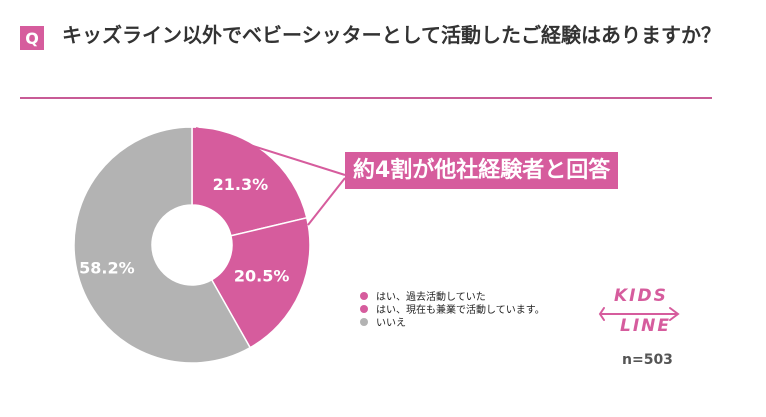 Image resolution: width=766 pixels, height=417 pixels. Describe the element at coordinates (431, 297) in the screenshot. I see `legend-label: はい、過去活動していた` at that location.